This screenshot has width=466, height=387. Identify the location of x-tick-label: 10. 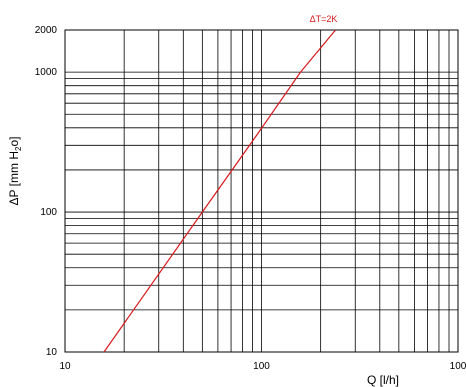
(65, 366).